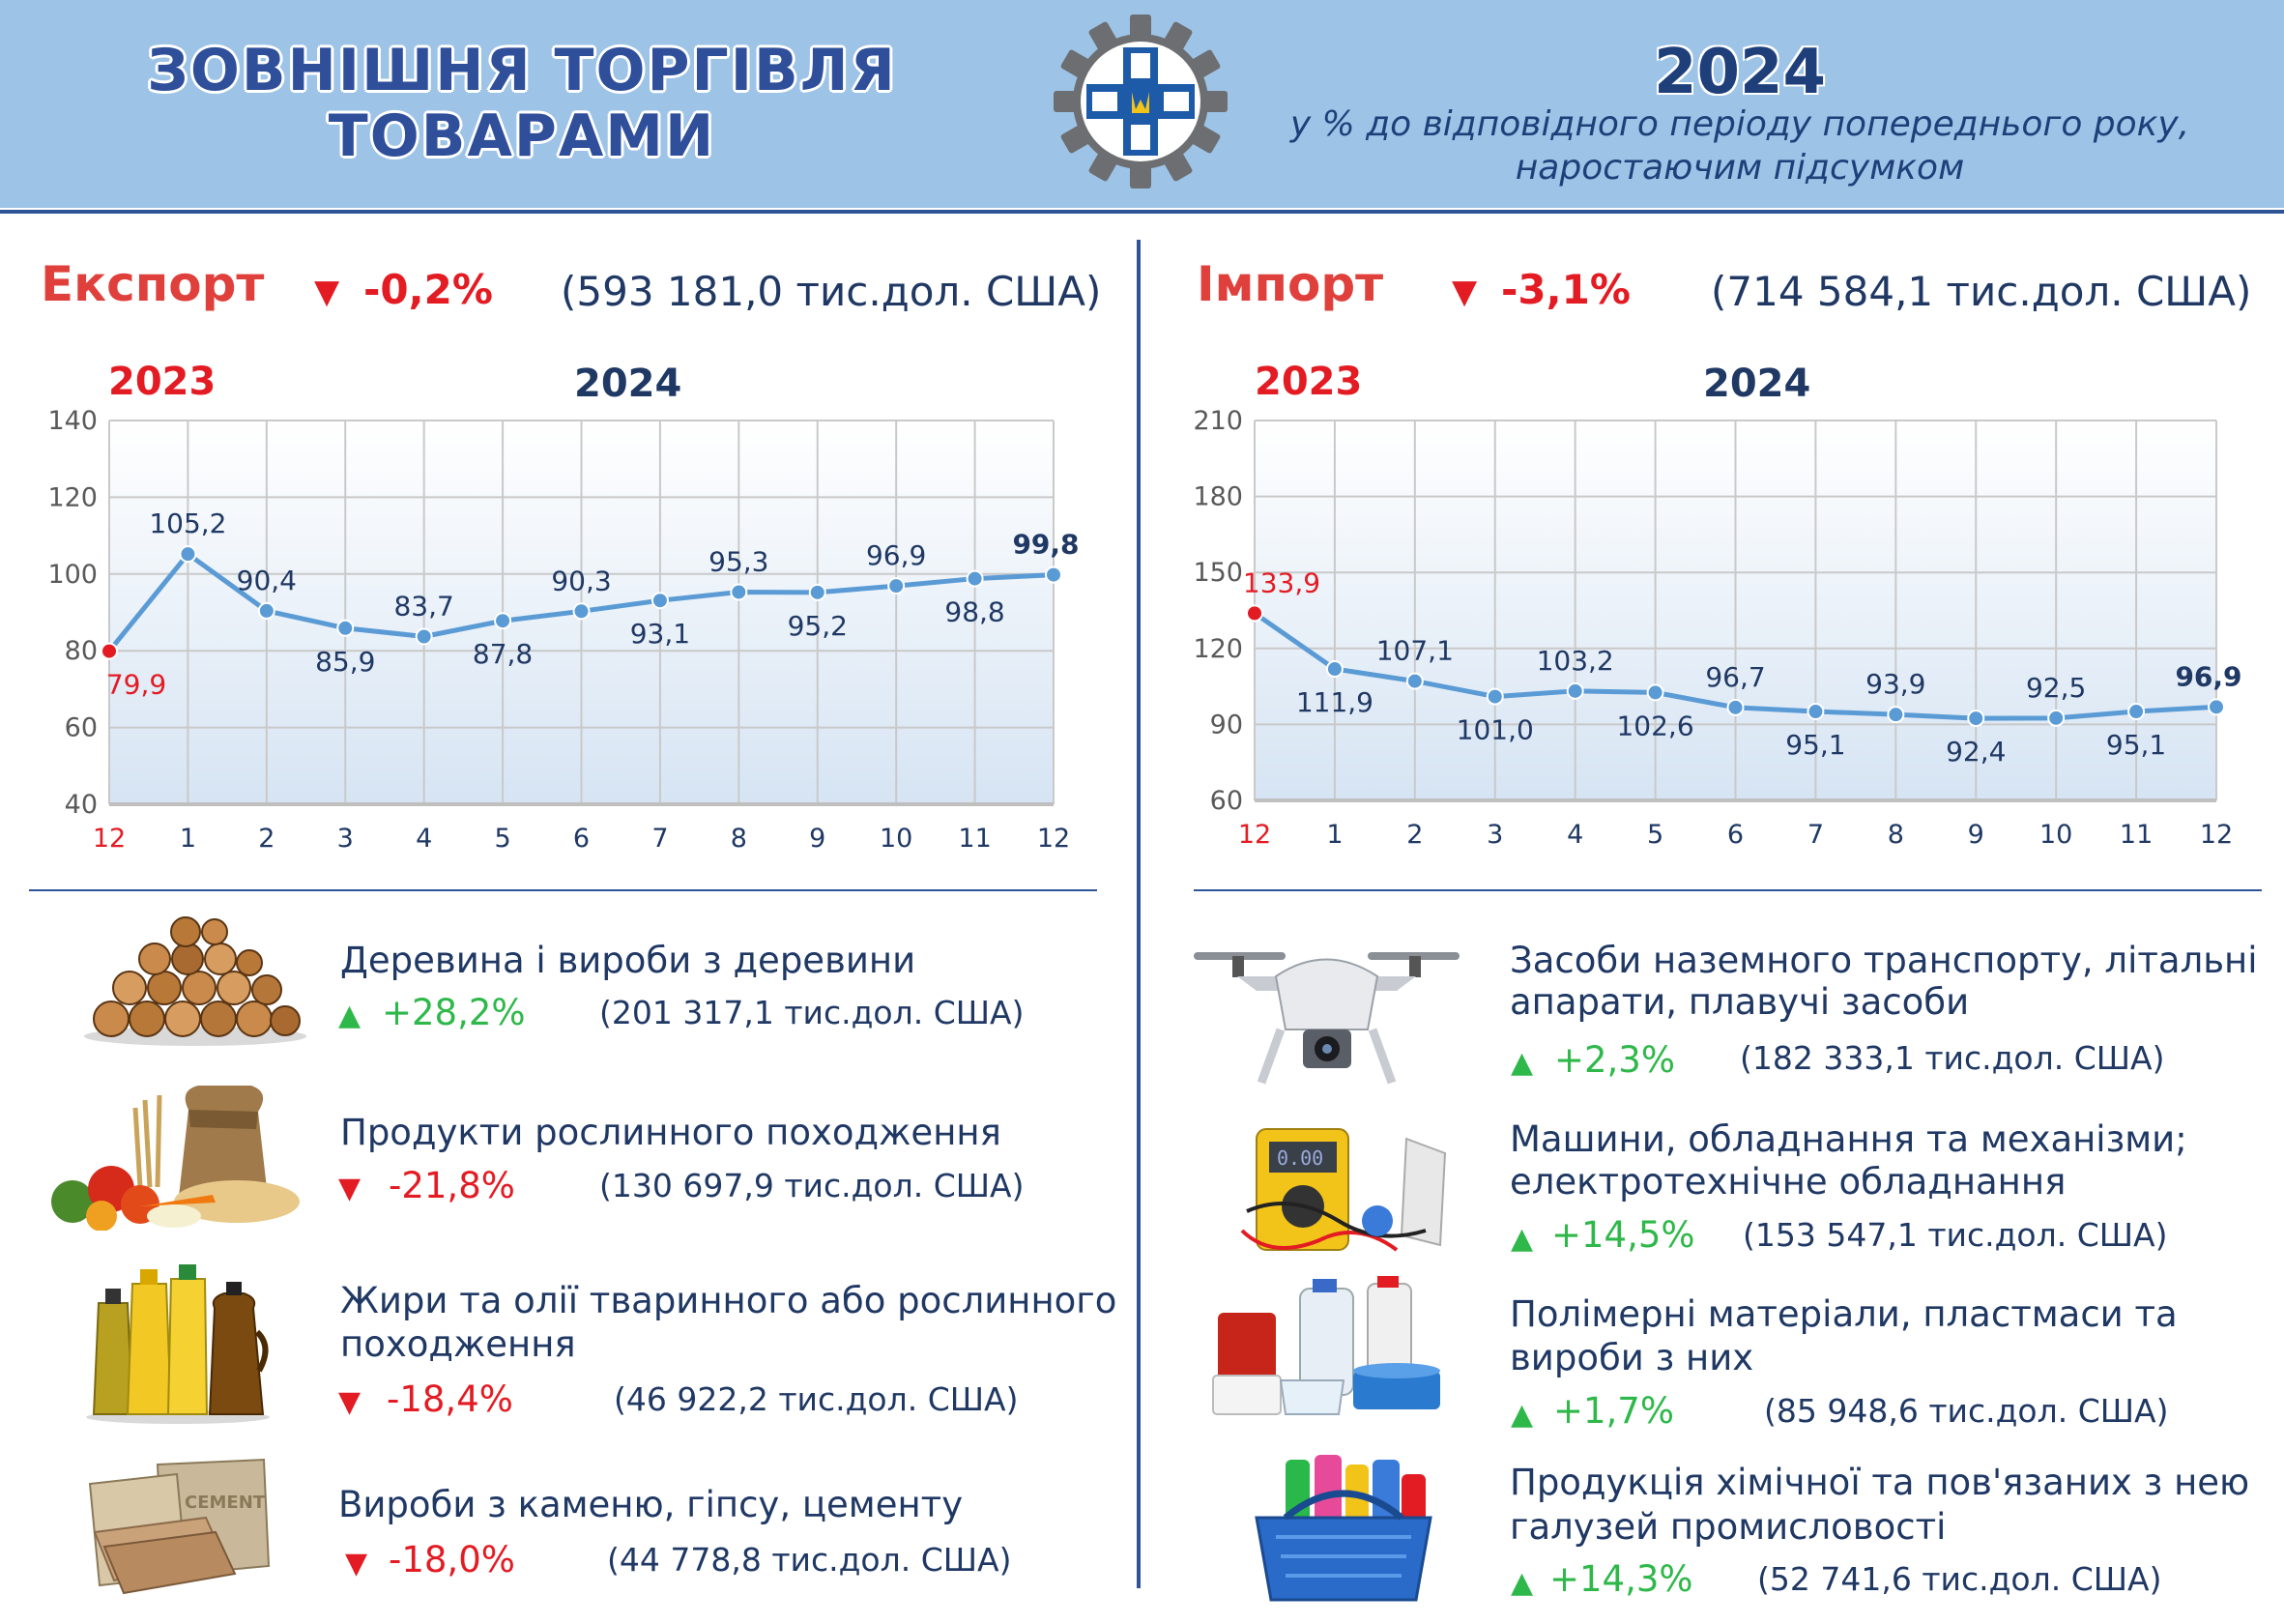  What do you see at coordinates (1139, 914) in the screenshot?
I see `center-divider` at bounding box center [1139, 914].